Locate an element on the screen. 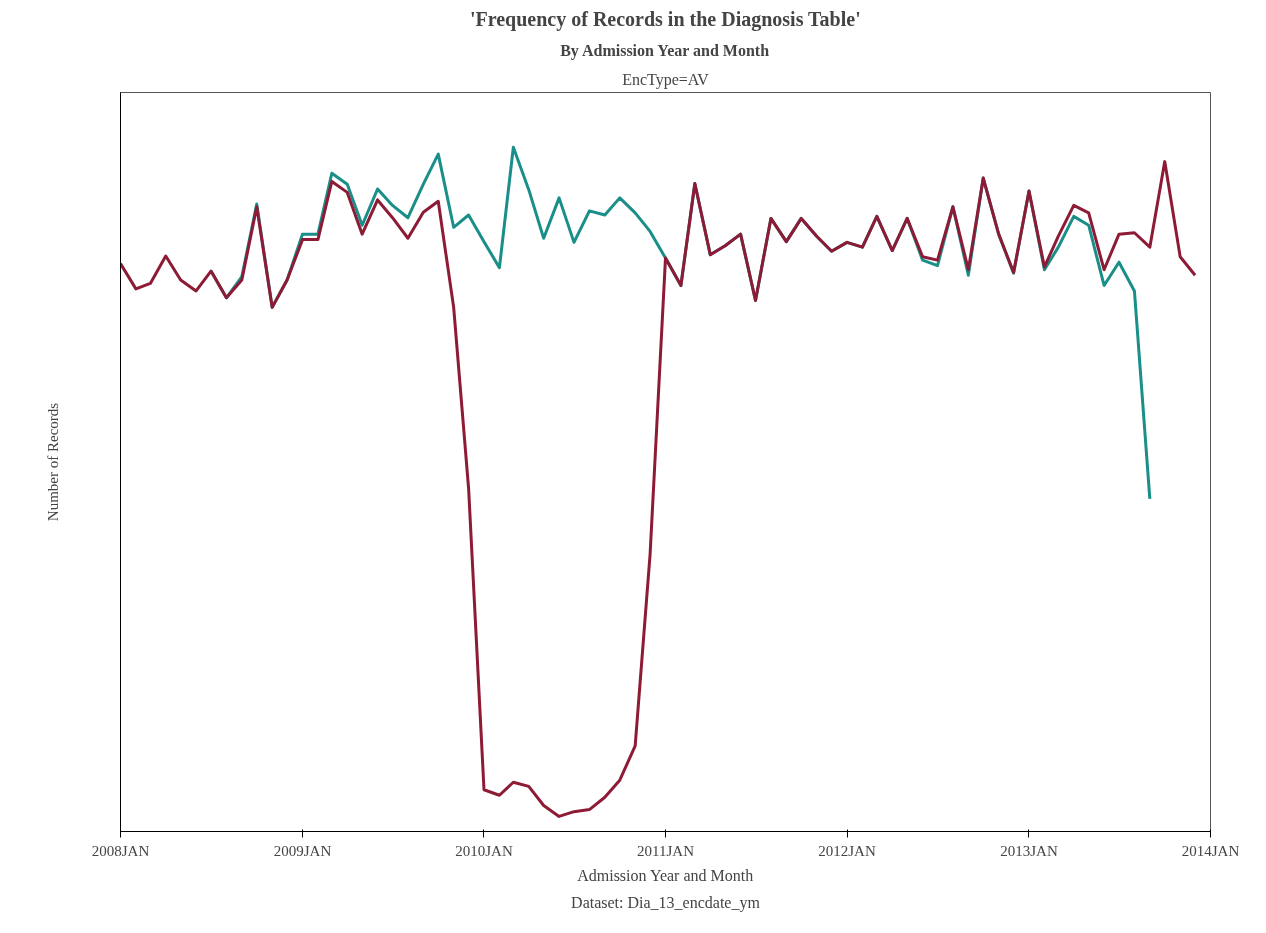 This screenshot has width=1266, height=933. x-tick-label: 2011JAN is located at coordinates (666, 850).